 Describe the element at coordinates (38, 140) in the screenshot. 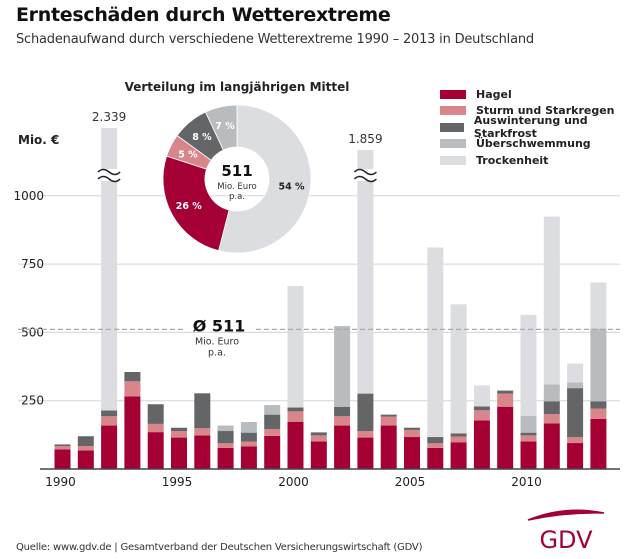

I see `y-axis-label: Mio. €` at that location.